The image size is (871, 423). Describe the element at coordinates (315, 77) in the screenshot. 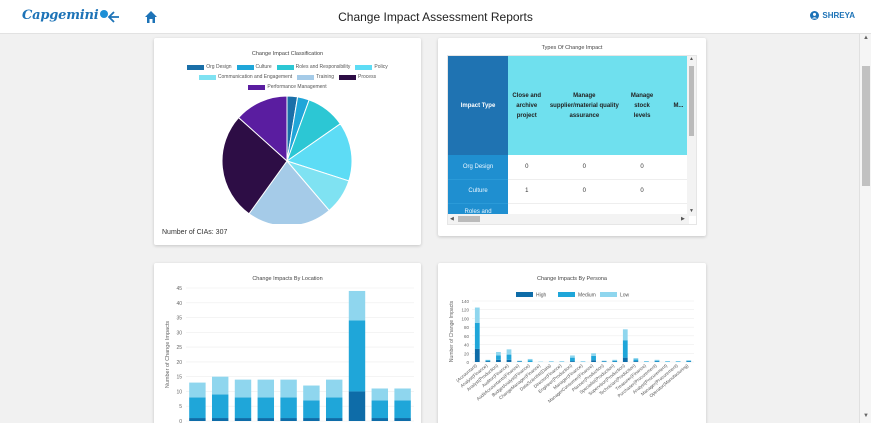

I see `pie-legend-item: Training` at that location.